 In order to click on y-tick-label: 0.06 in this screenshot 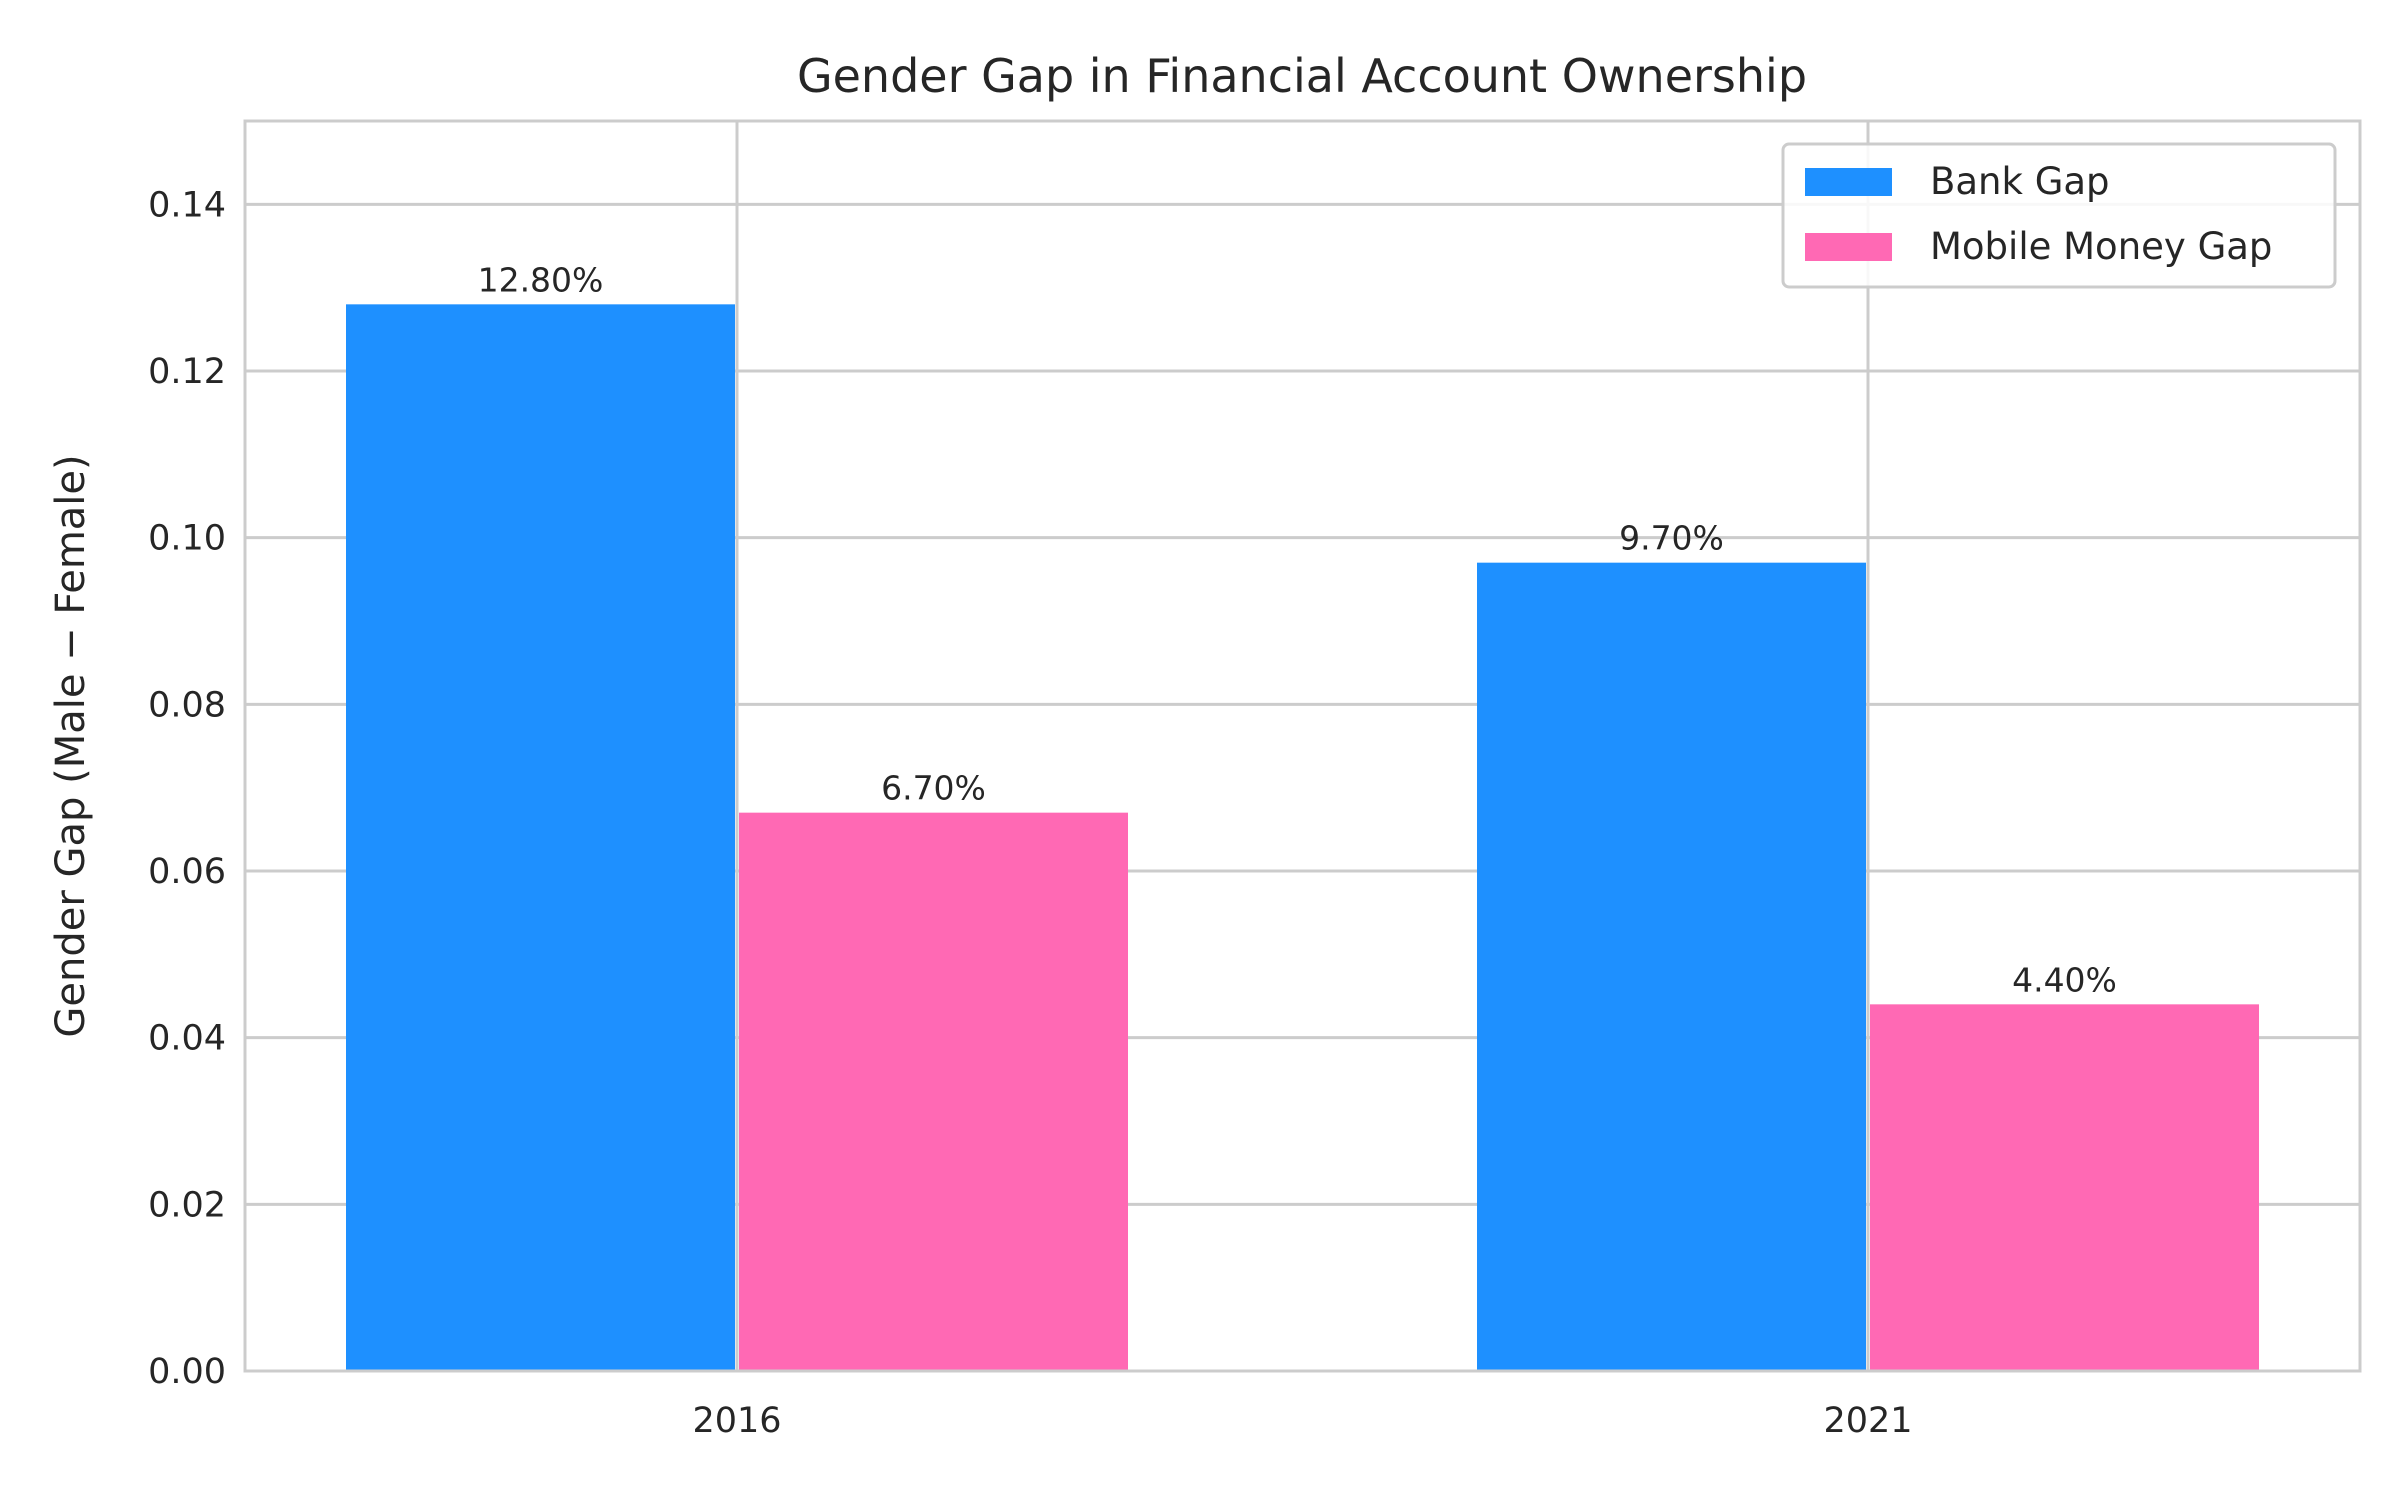, I will do `click(187, 872)`.